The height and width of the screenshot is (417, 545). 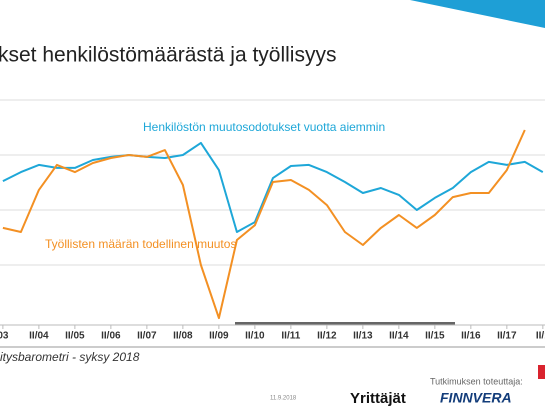 I want to click on x-tick-label: II/14, so click(x=399, y=336).